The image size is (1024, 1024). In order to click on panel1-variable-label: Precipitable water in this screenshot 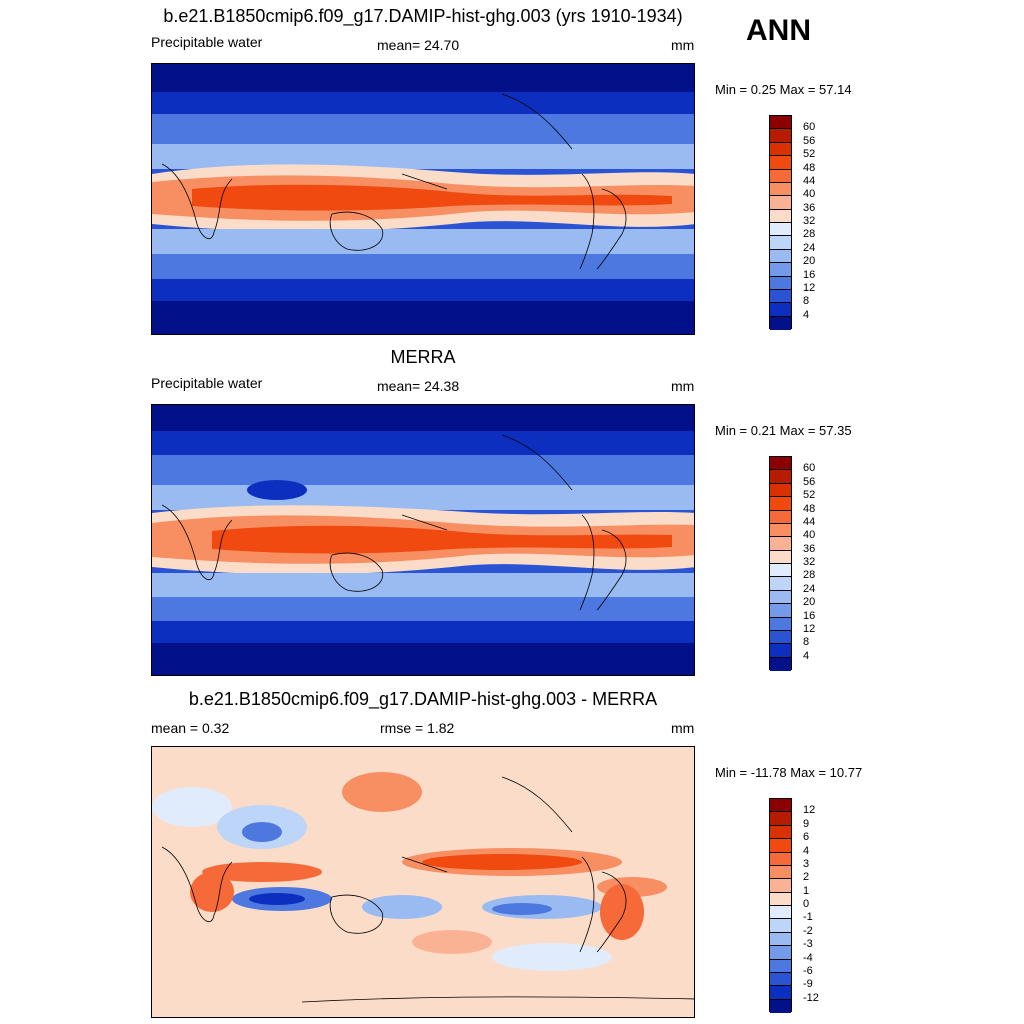, I will do `click(207, 42)`.